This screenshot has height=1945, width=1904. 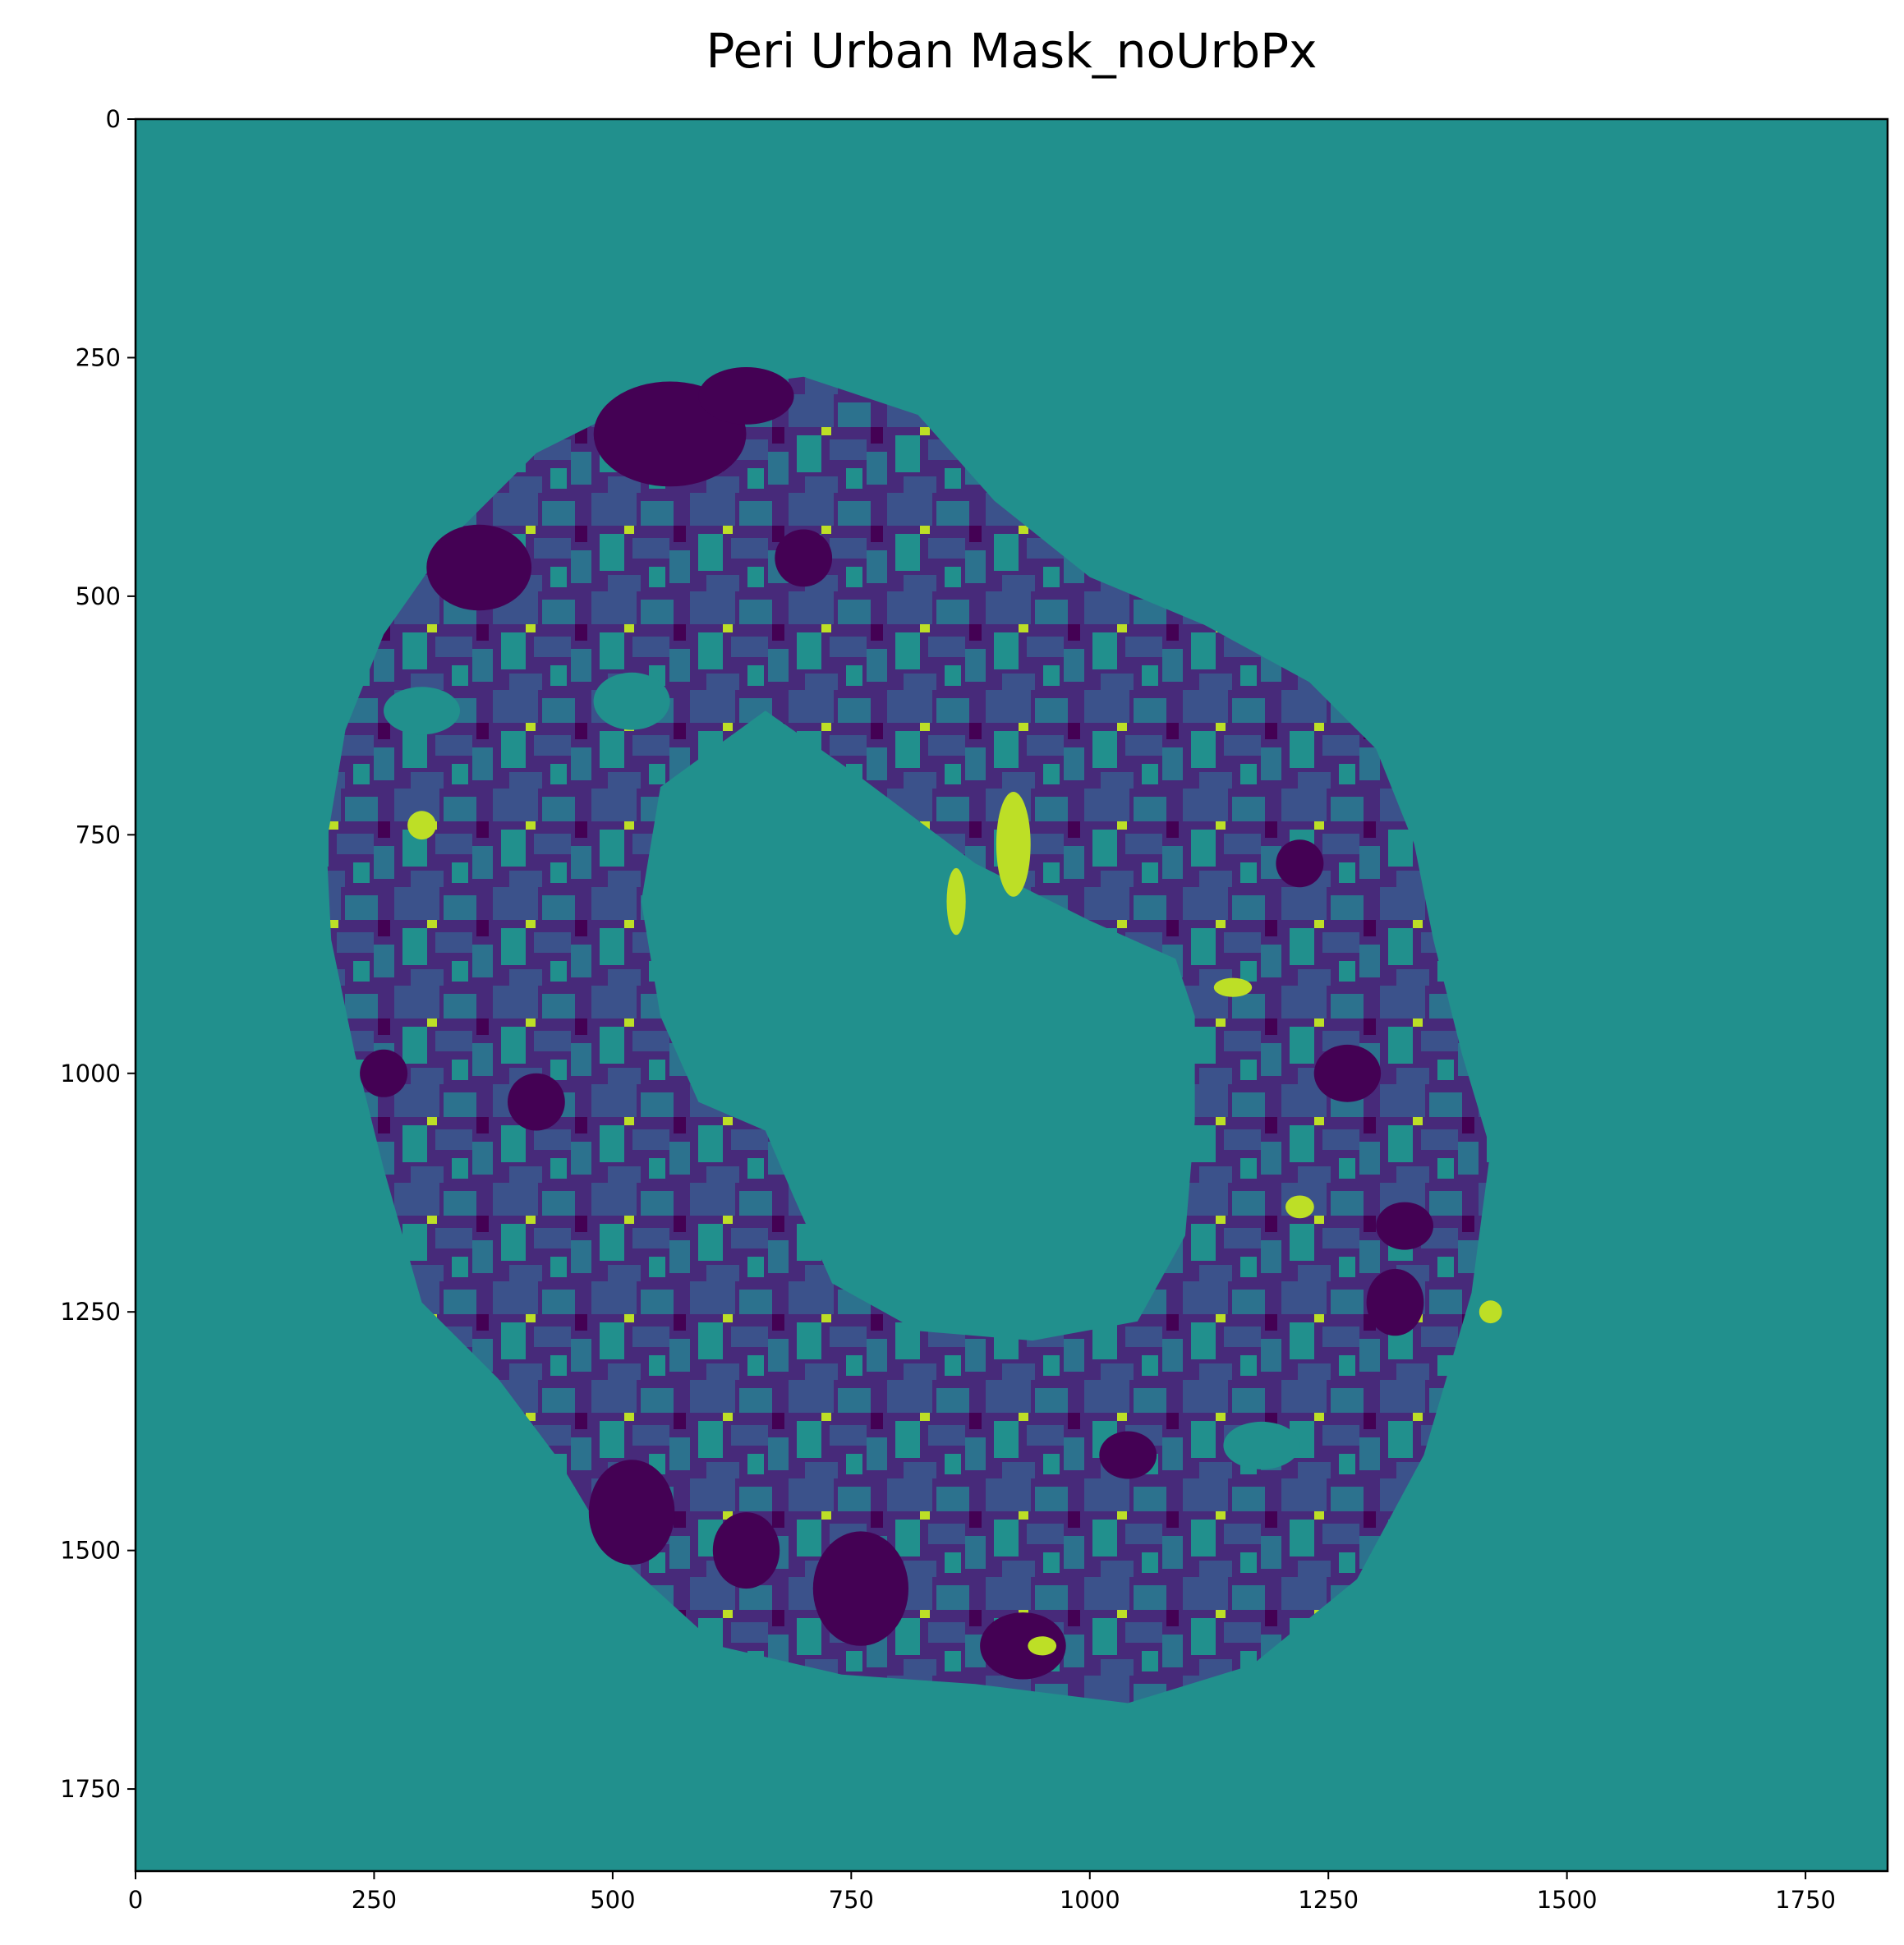 What do you see at coordinates (90, 1551) in the screenshot?
I see `y-tick-label: 1500` at bounding box center [90, 1551].